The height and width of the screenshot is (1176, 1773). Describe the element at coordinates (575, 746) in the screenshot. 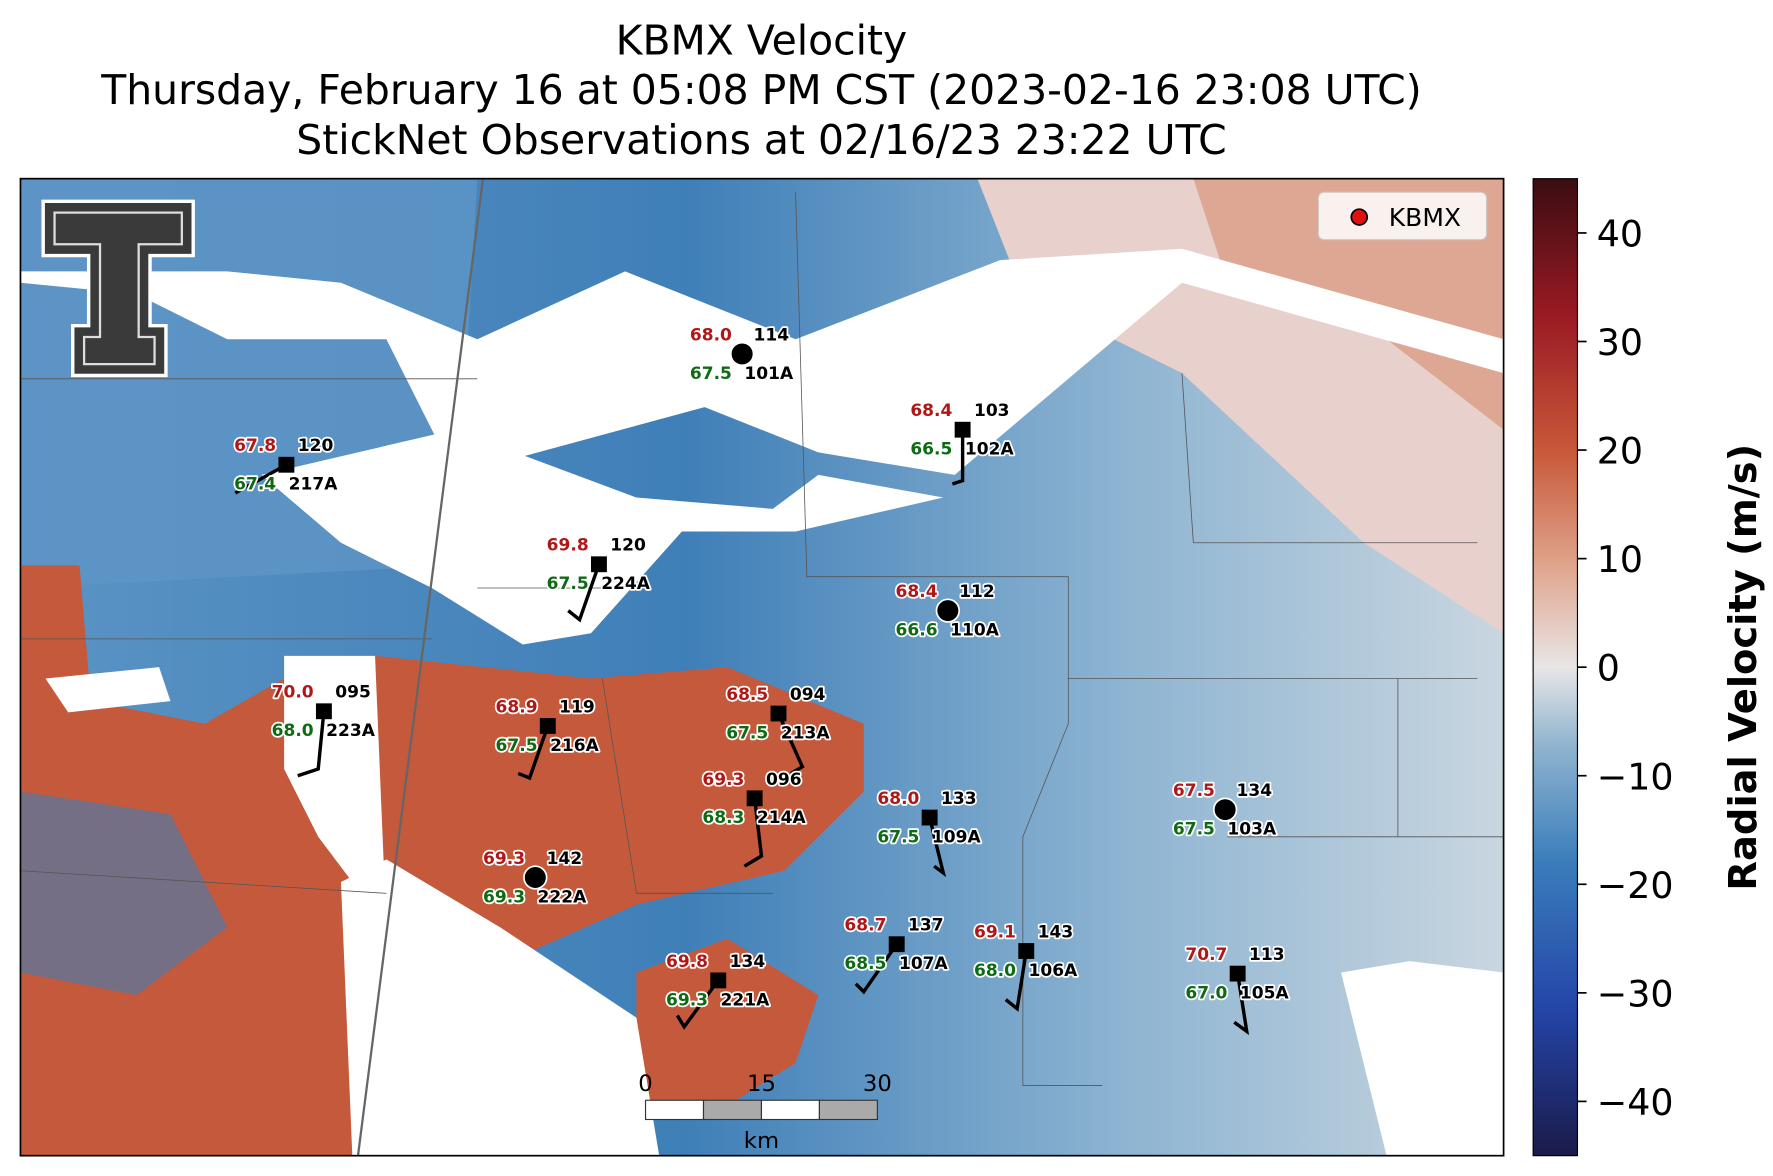

I see `station-id: 216A` at that location.